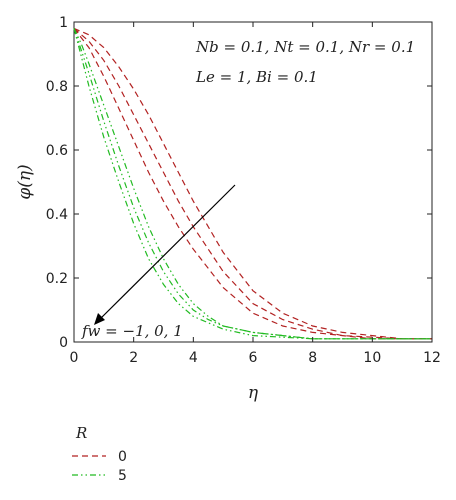  What do you see at coordinates (133, 358) in the screenshot?
I see `x-tick-label: 2` at bounding box center [133, 358].